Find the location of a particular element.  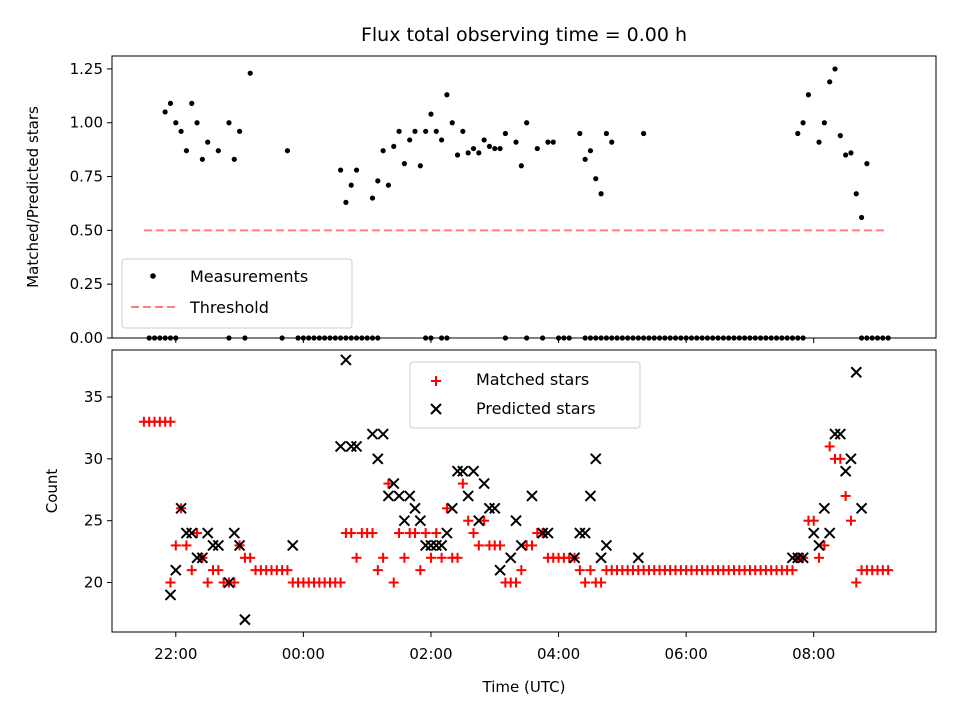

bottom-legend-box is located at coordinates (525, 395).